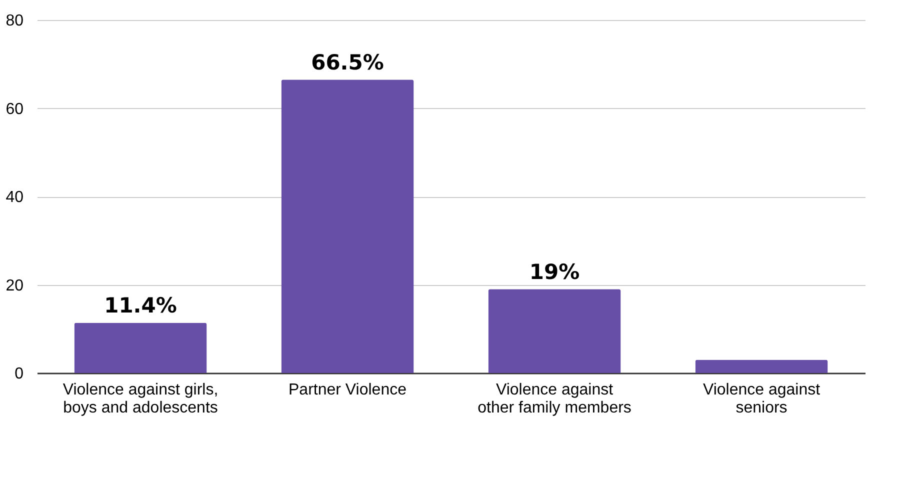 Image resolution: width=923 pixels, height=498 pixels. Describe the element at coordinates (555, 399) in the screenshot. I see `x-tick-label: Violence against other family members` at that location.